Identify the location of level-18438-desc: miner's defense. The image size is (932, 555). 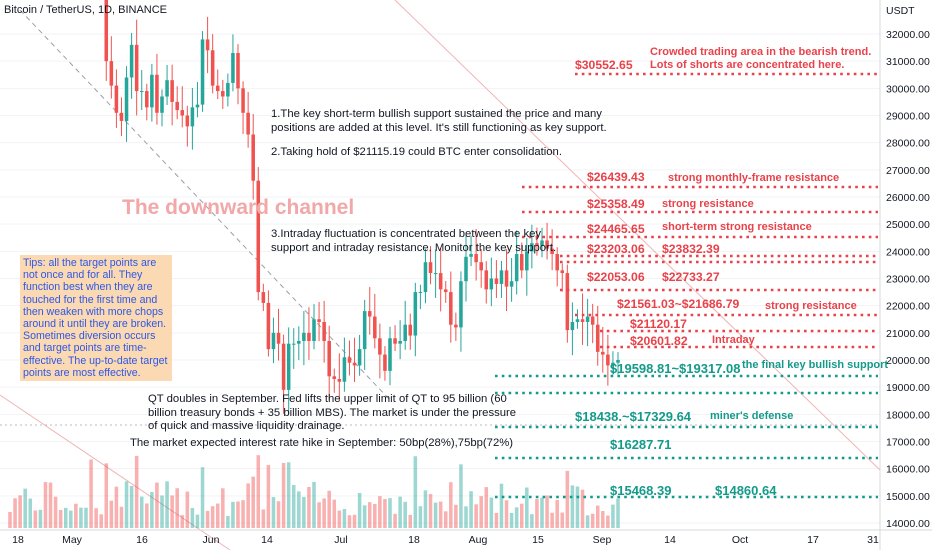
(752, 416).